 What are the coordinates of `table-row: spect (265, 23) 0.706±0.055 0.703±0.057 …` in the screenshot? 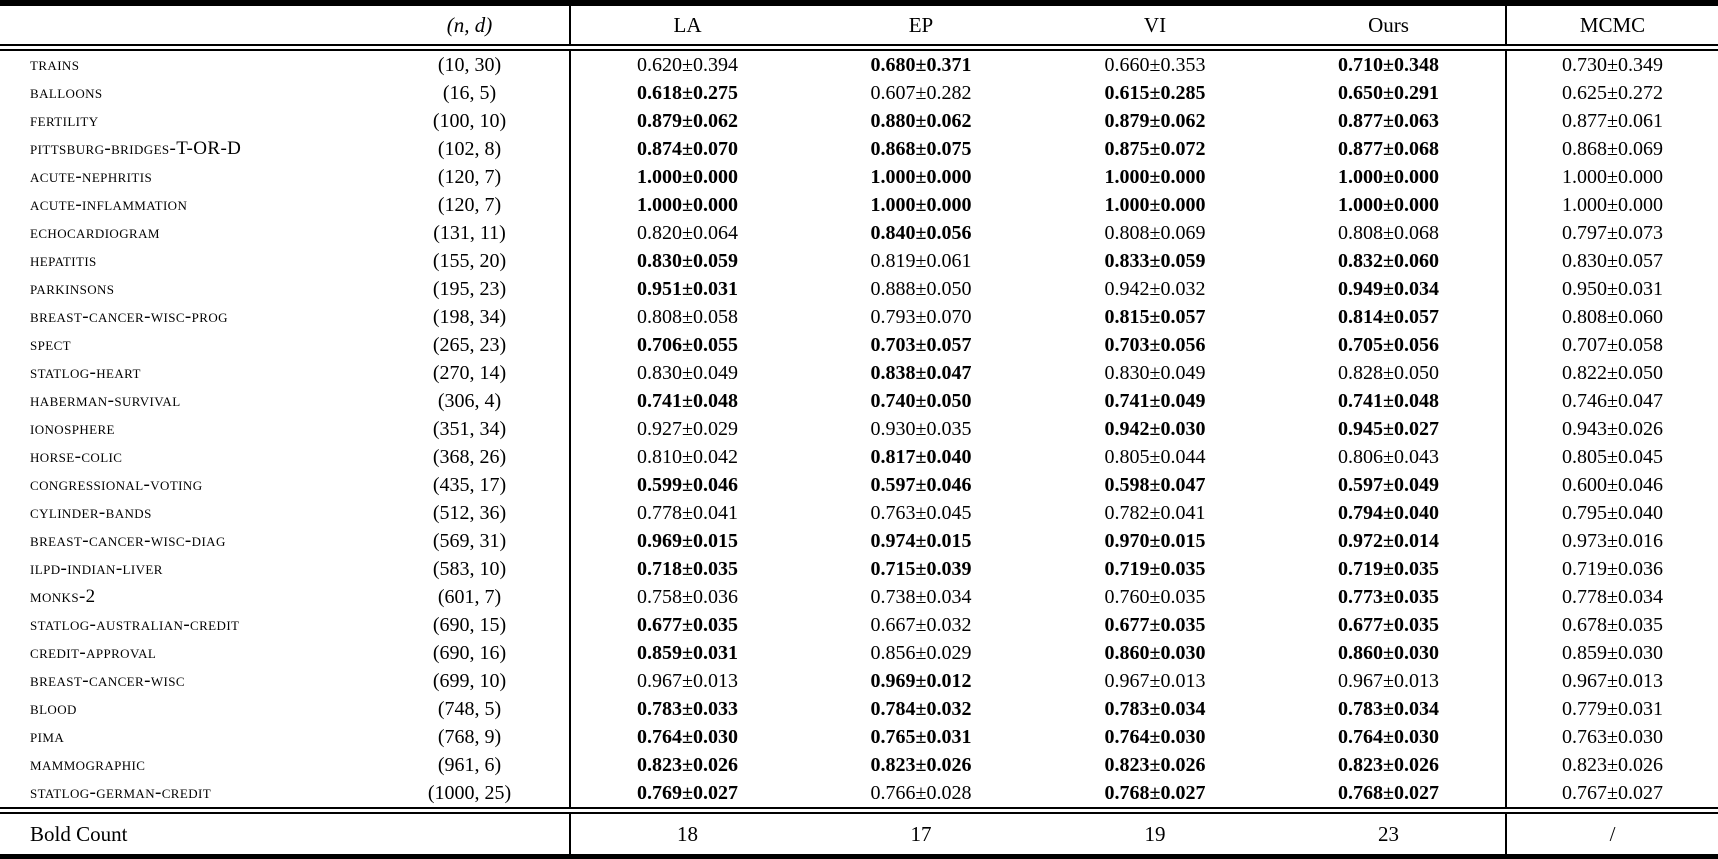 It's located at (859, 345).